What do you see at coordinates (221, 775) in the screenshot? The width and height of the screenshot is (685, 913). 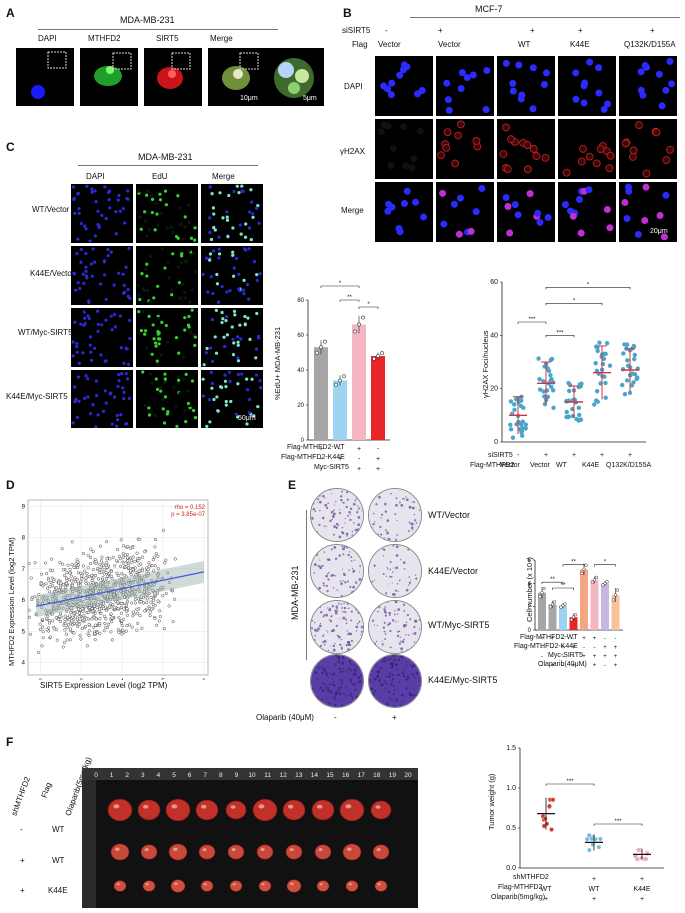 I see `ruler-number: 8` at bounding box center [221, 775].